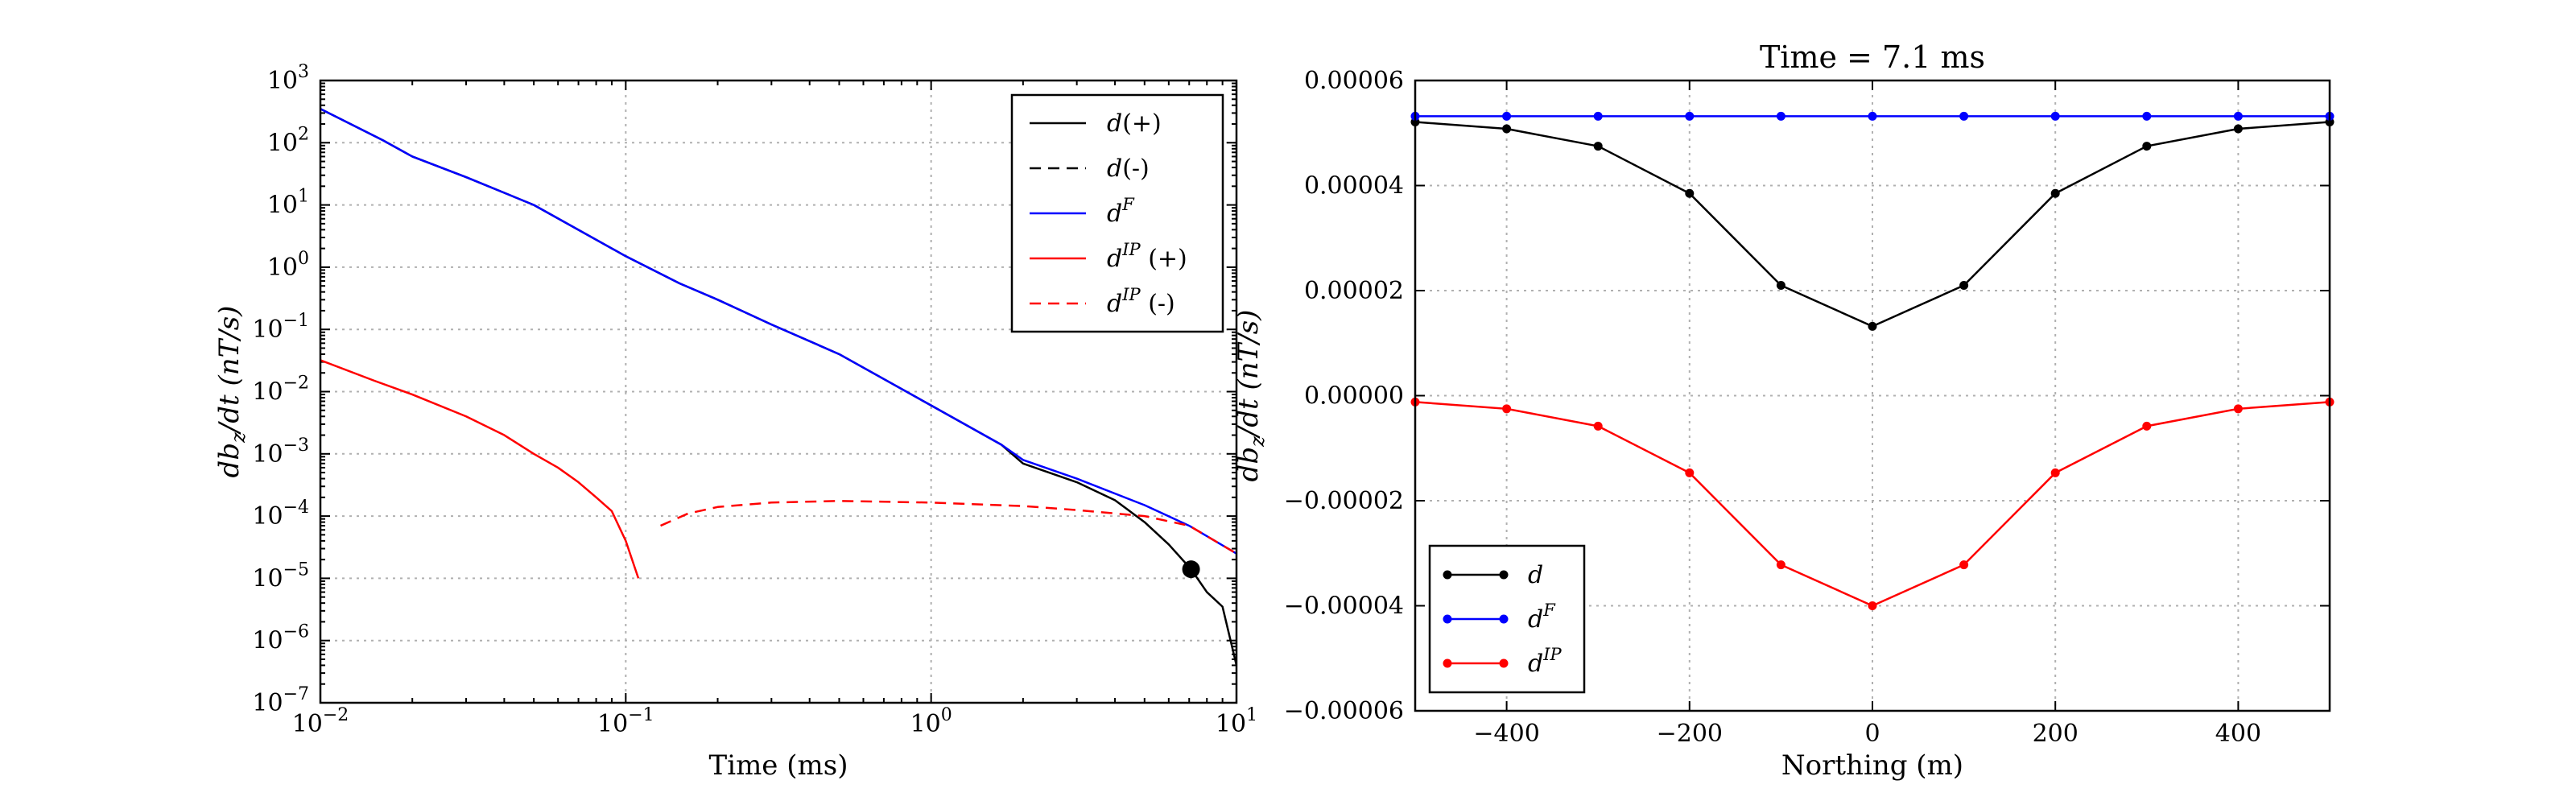 The image size is (2576, 805). Describe the element at coordinates (1344, 501) in the screenshot. I see `y-tick-label: −0.00002` at that location.